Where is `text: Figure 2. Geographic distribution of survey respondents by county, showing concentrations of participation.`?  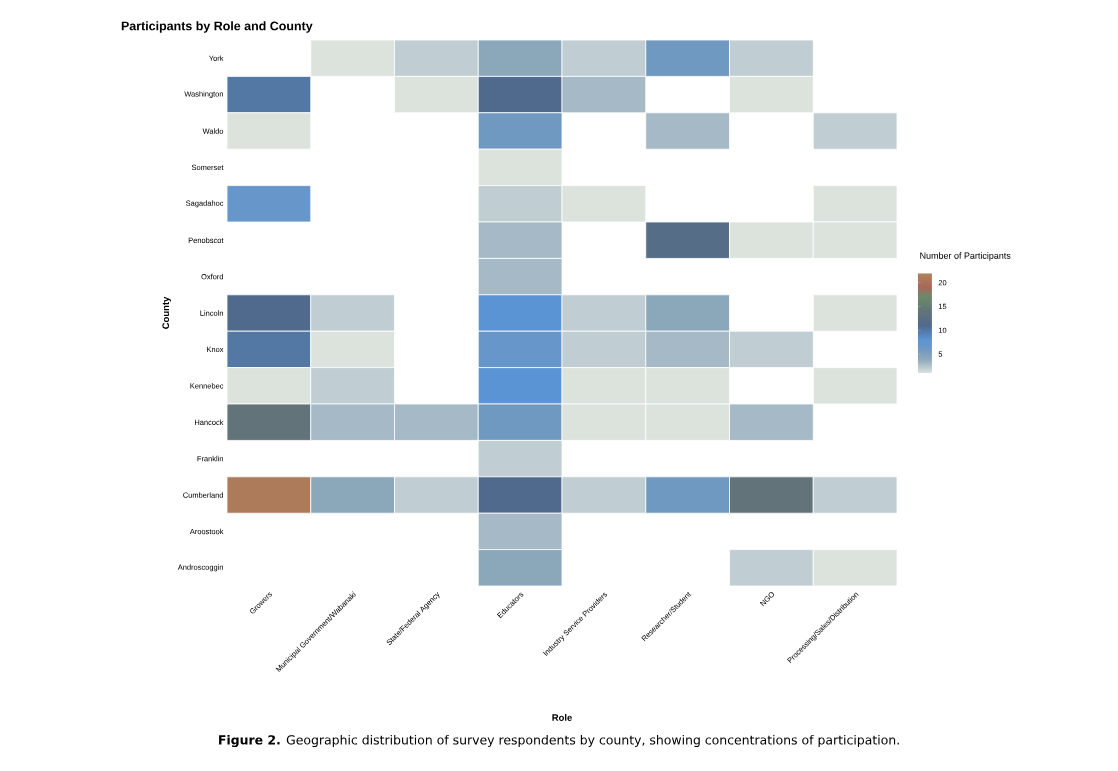
text: Figure 2. Geographic distribution of survey respondents by county, showing concentrations of participation. is located at coordinates (559, 741).